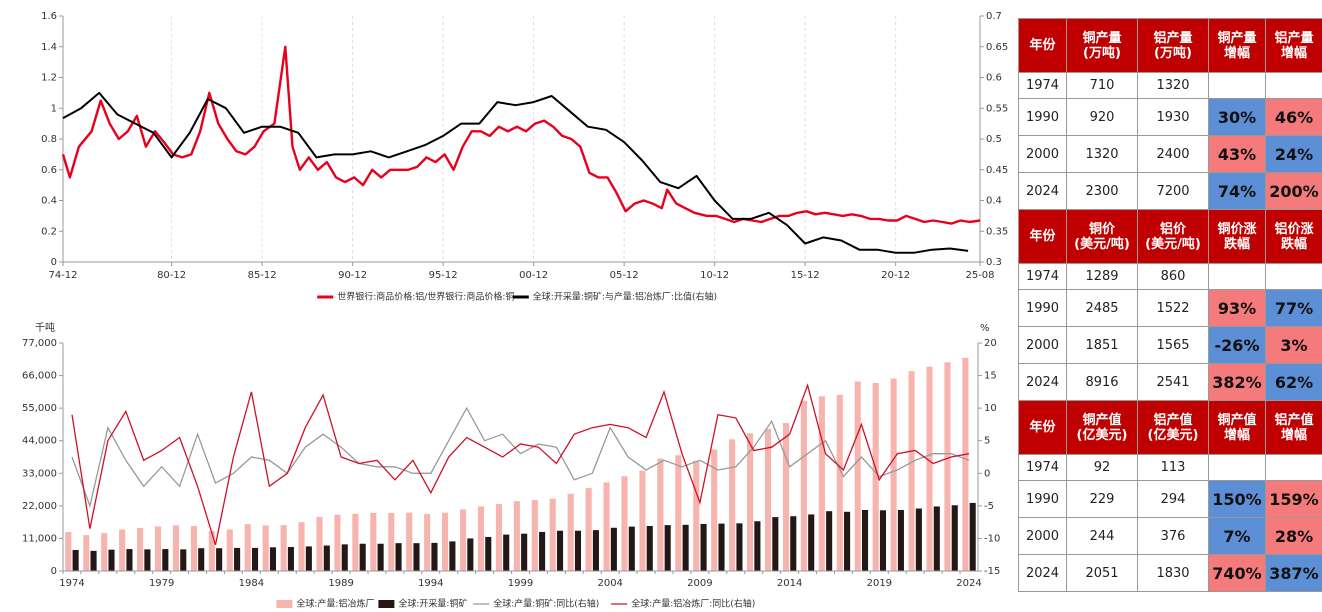 The image size is (1322, 612). I want to click on y-tick-label: 11,000, so click(39, 538).